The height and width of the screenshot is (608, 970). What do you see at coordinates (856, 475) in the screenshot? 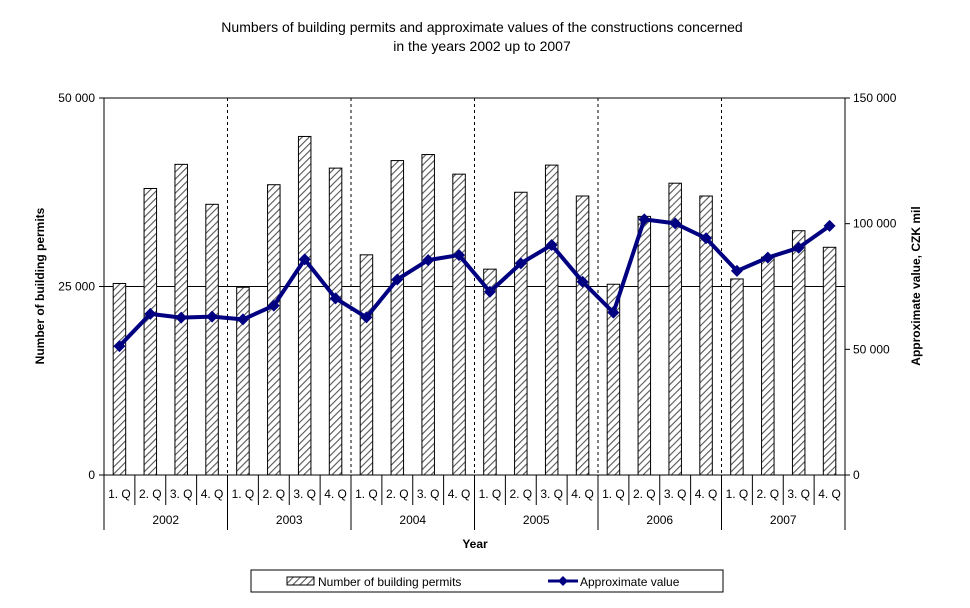
I see `y-right-tick-label: 0` at bounding box center [856, 475].